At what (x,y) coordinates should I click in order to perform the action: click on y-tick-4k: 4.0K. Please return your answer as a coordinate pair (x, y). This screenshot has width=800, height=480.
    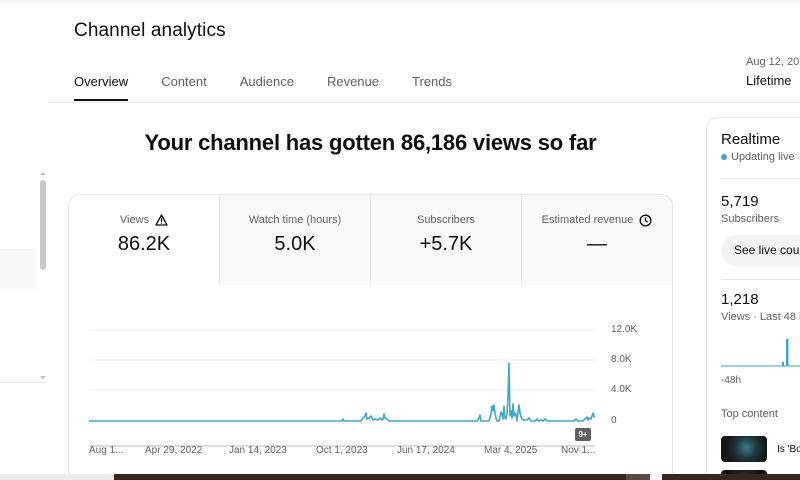
    Looking at the image, I should click on (621, 389).